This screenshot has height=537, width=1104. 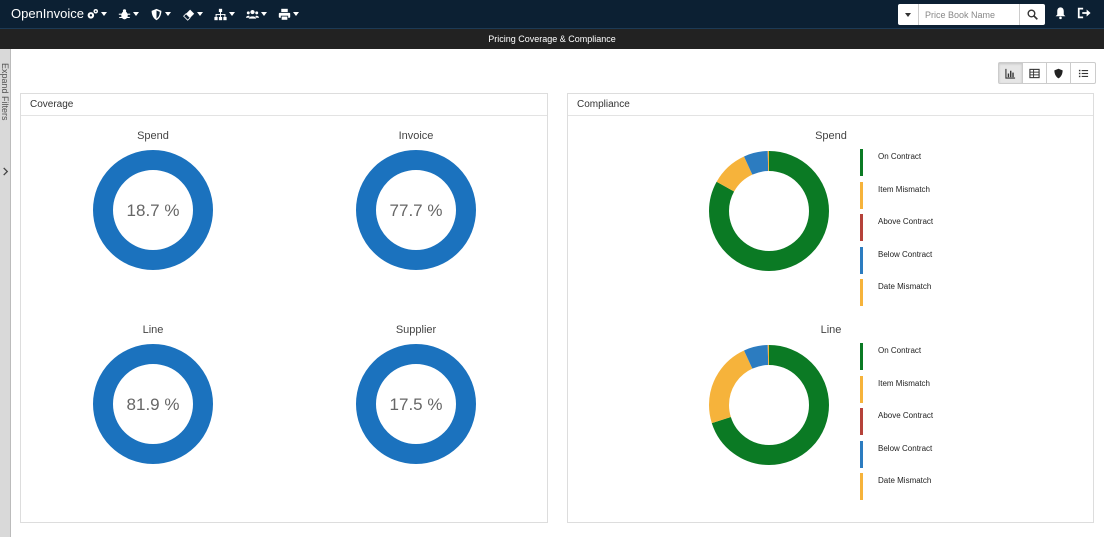 What do you see at coordinates (552, 14) in the screenshot?
I see `top-navbar: OpenInvoice` at bounding box center [552, 14].